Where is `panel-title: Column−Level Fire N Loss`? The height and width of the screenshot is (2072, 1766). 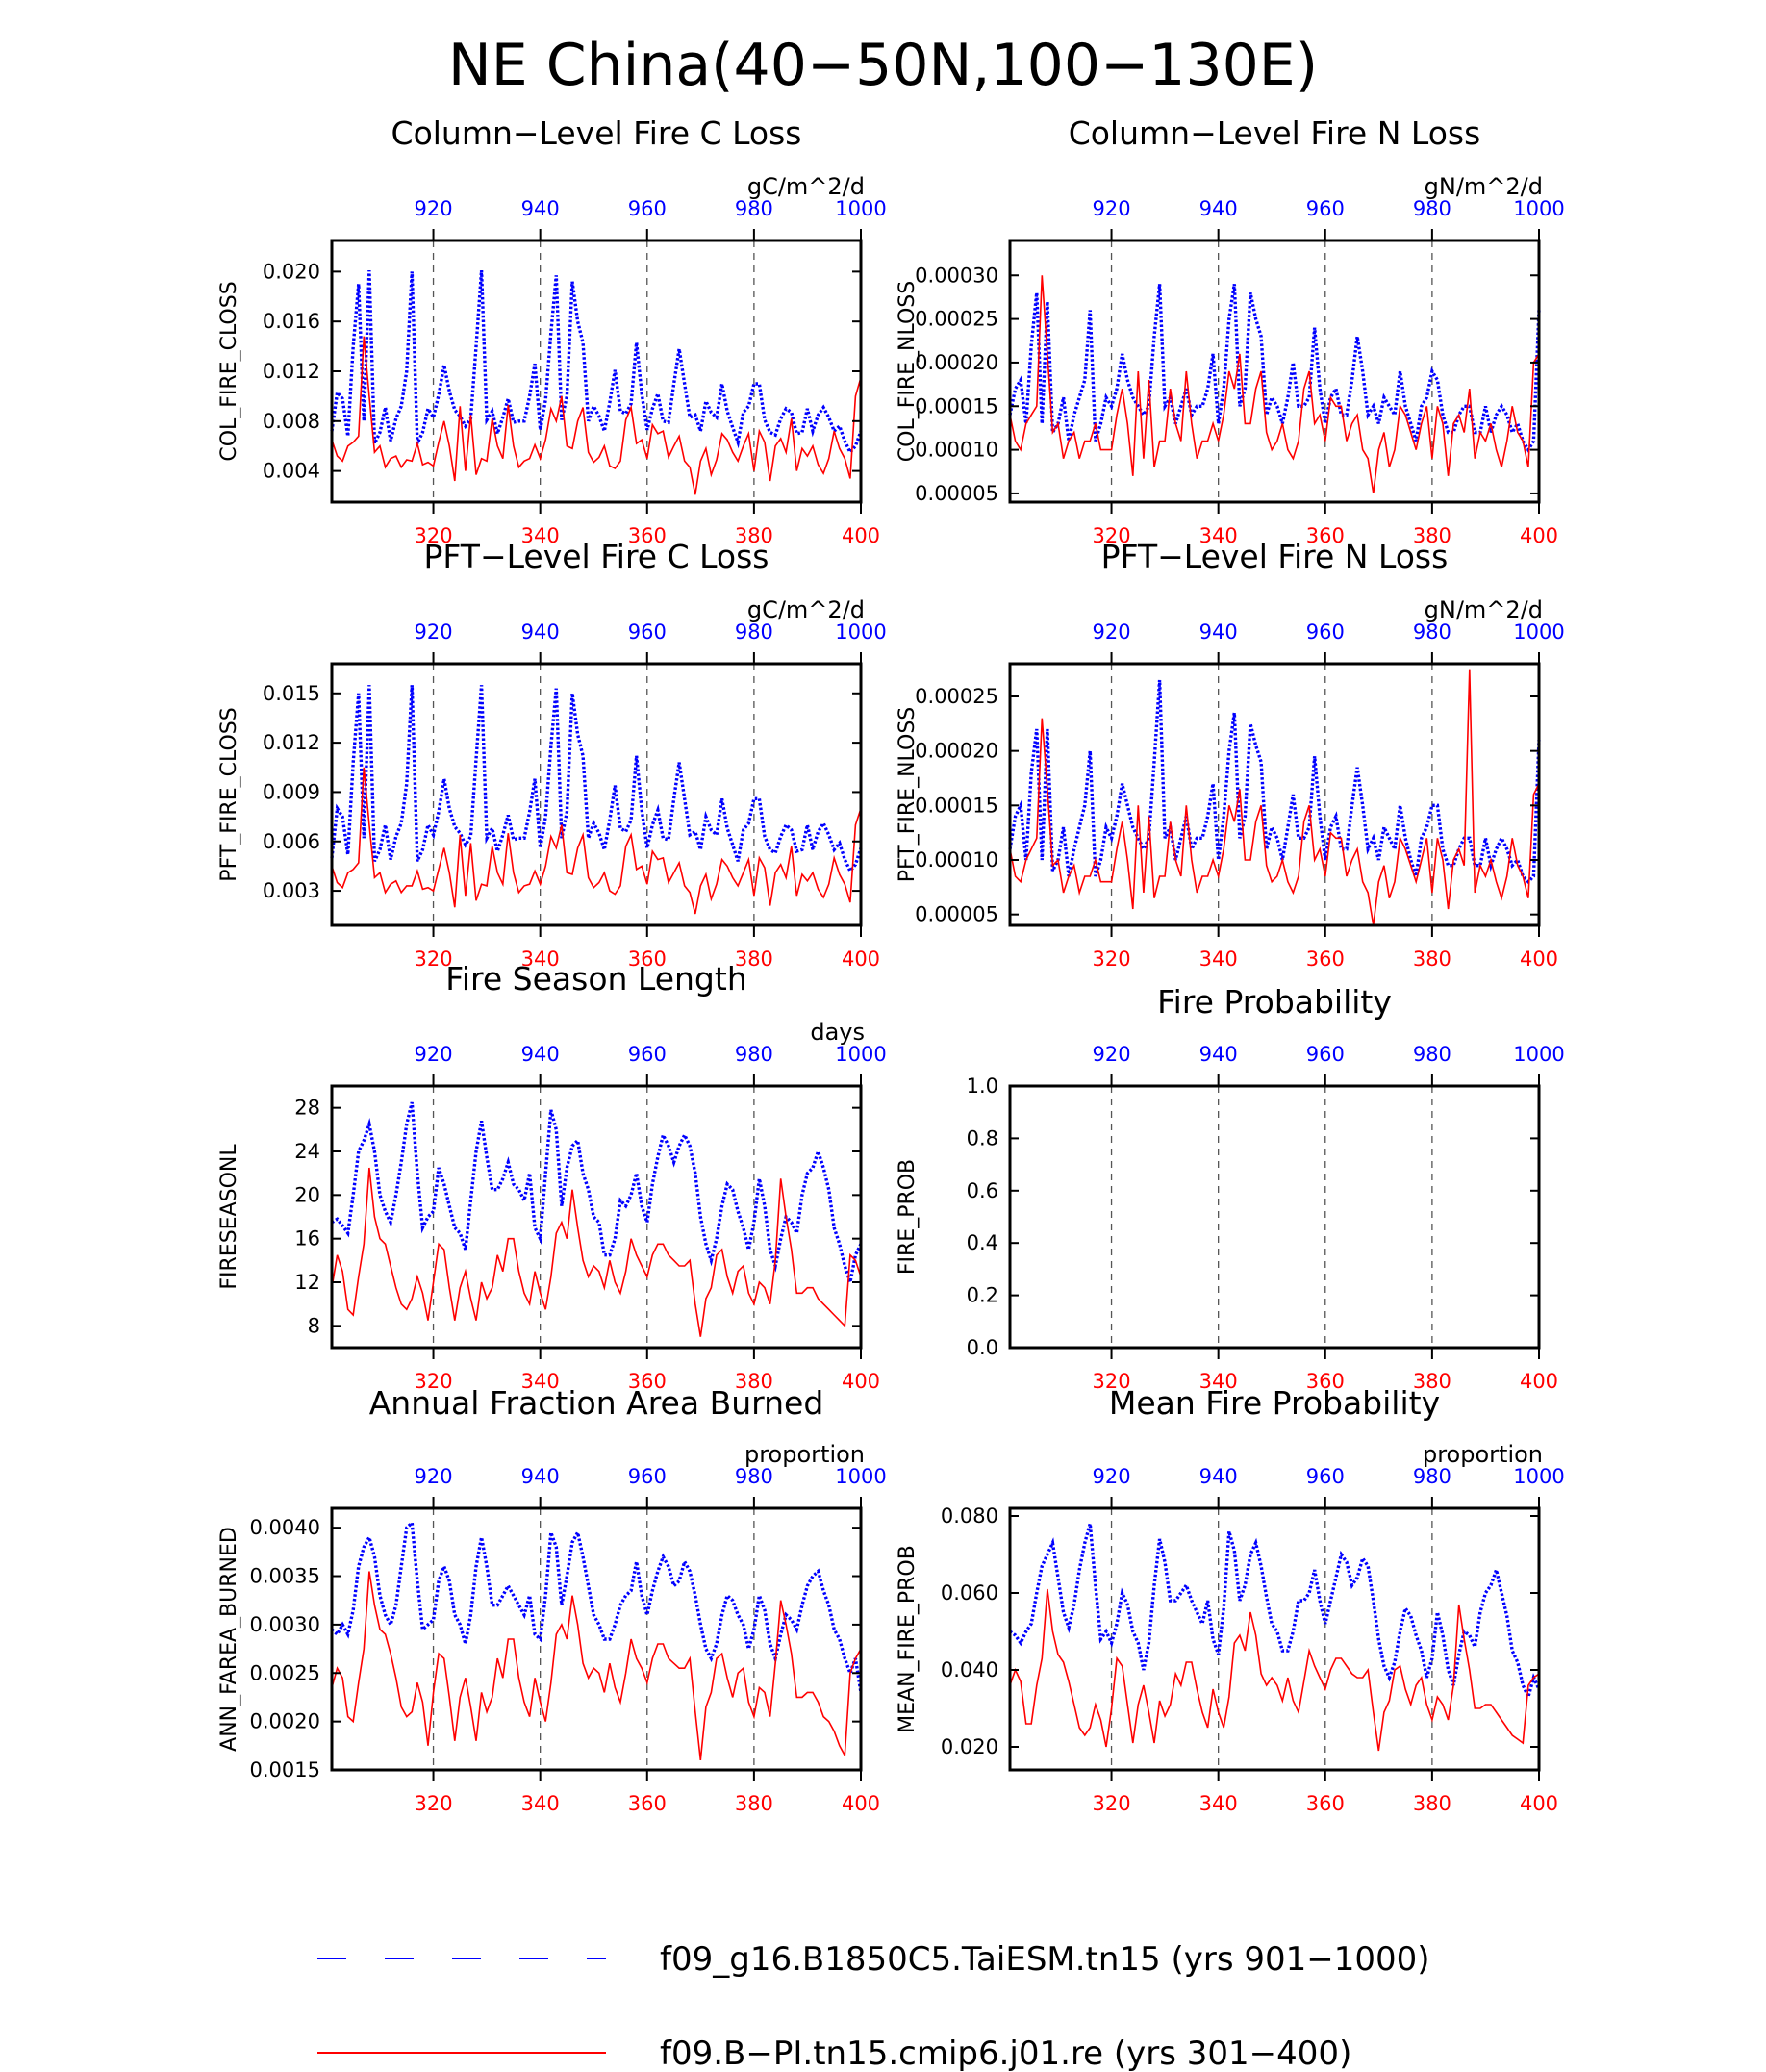
panel-title: Column−Level Fire N Loss is located at coordinates (1275, 133).